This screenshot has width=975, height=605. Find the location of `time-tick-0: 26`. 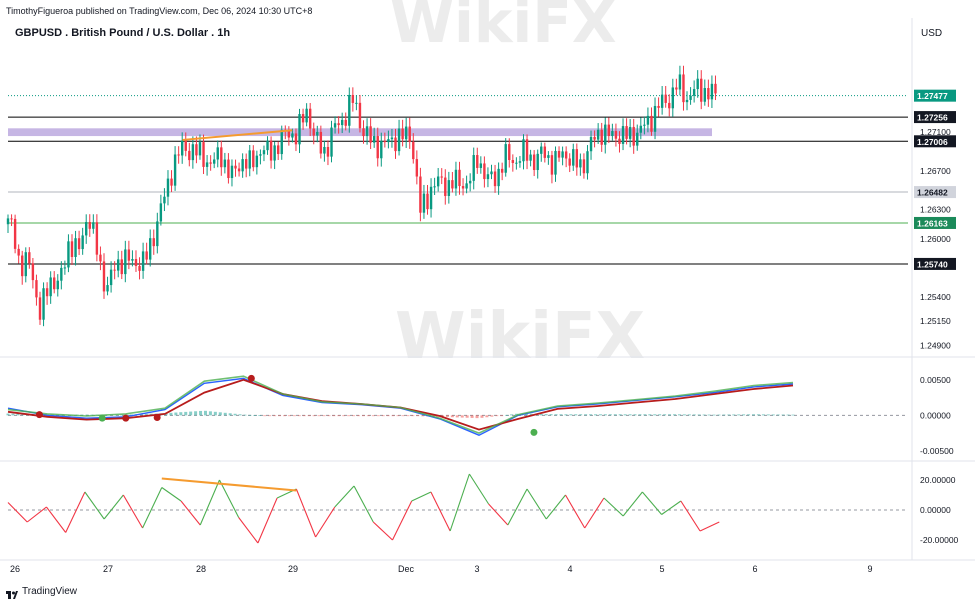

time-tick-0: 26 is located at coordinates (15, 569).